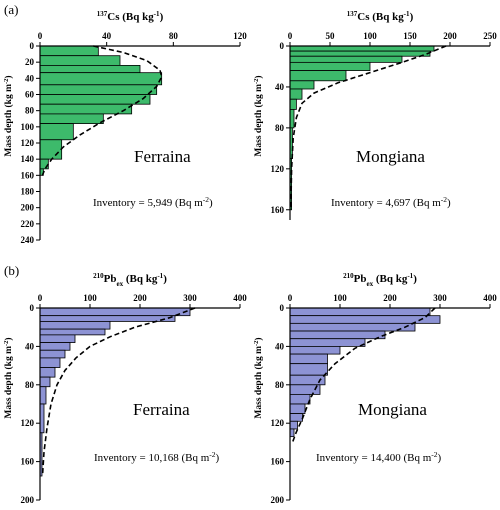 This screenshot has height=510, width=500. What do you see at coordinates (30, 95) in the screenshot?
I see `y-tick-label: 60` at bounding box center [30, 95].